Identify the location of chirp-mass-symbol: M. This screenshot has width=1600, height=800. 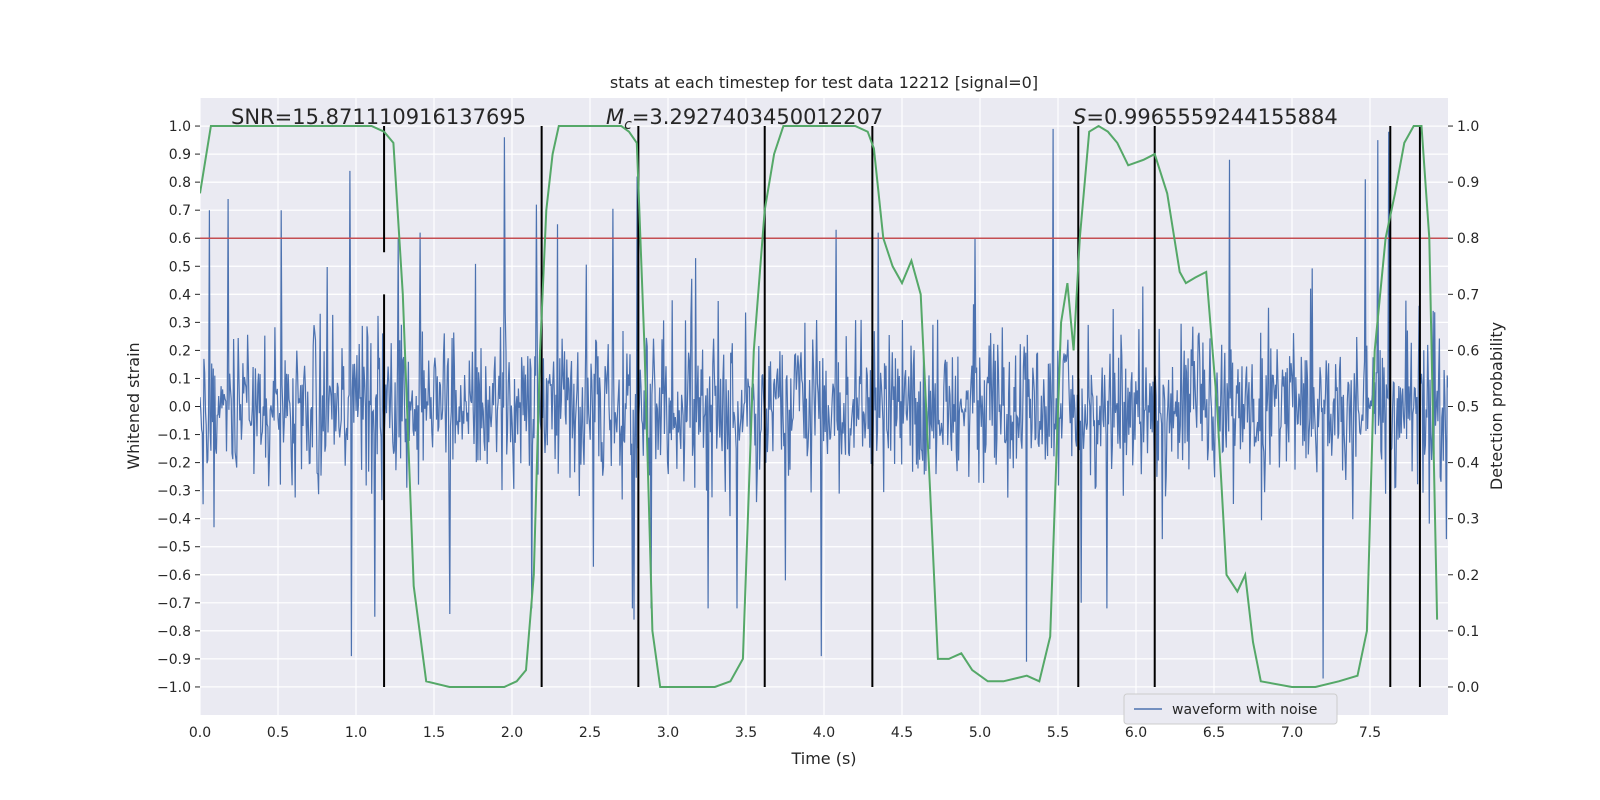
(615, 117).